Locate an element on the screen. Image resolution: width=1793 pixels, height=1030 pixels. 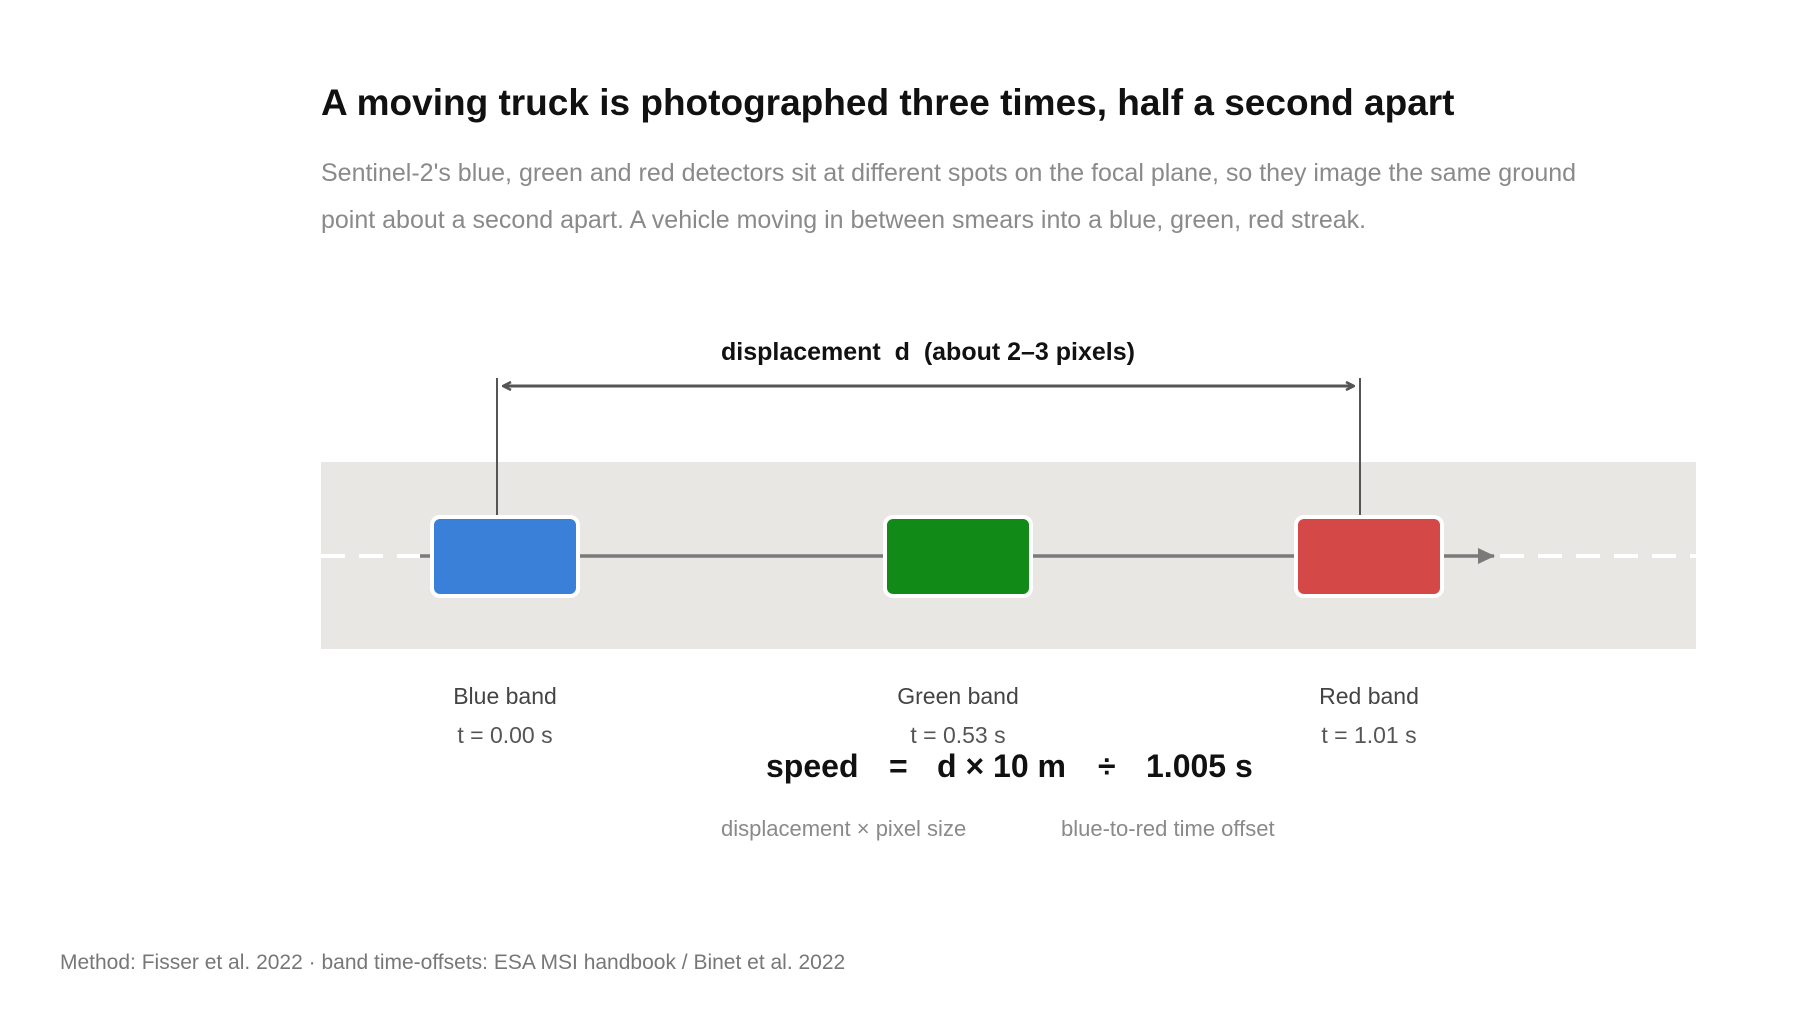
formula-divide: ÷ is located at coordinates (1107, 766).